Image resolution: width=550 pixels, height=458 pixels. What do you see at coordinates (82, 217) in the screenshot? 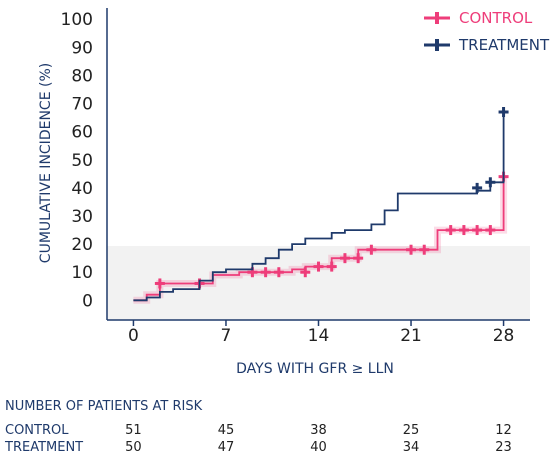
I see `y-tick-label: 30` at bounding box center [82, 217].